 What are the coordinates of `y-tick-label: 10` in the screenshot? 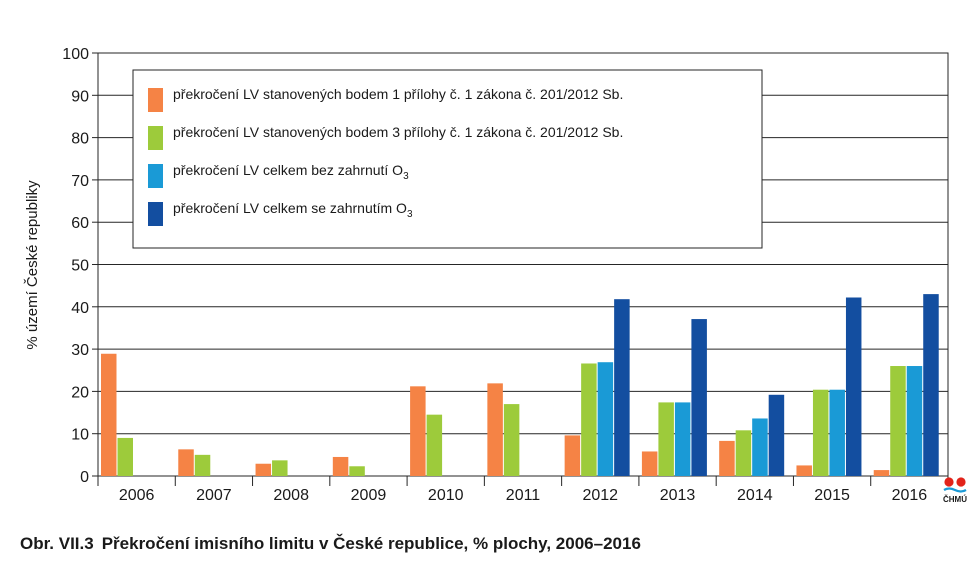 It's located at (80, 435).